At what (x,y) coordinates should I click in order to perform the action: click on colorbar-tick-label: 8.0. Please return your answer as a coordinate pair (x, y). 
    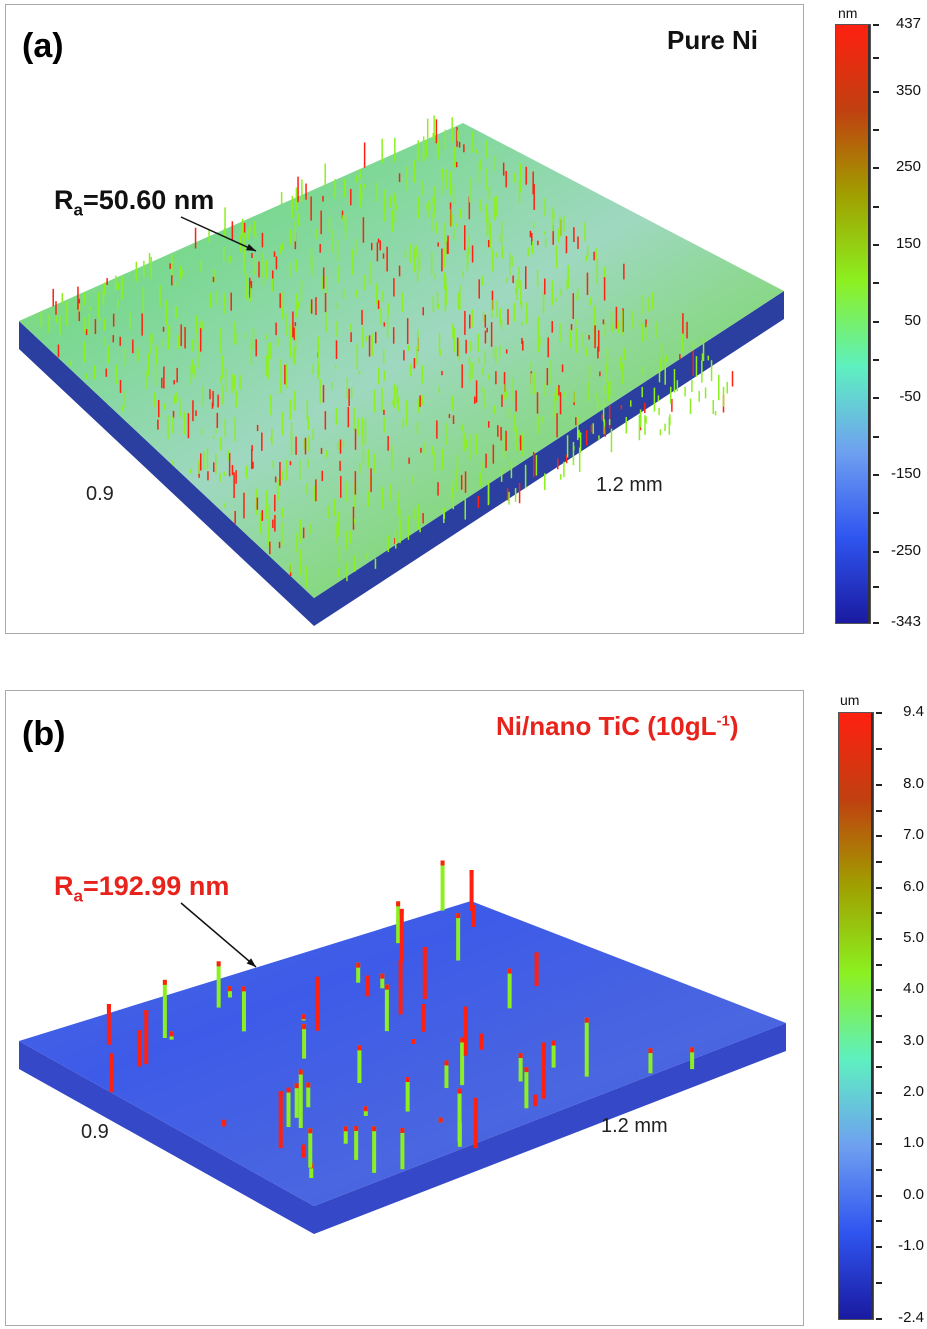
    Looking at the image, I should click on (913, 783).